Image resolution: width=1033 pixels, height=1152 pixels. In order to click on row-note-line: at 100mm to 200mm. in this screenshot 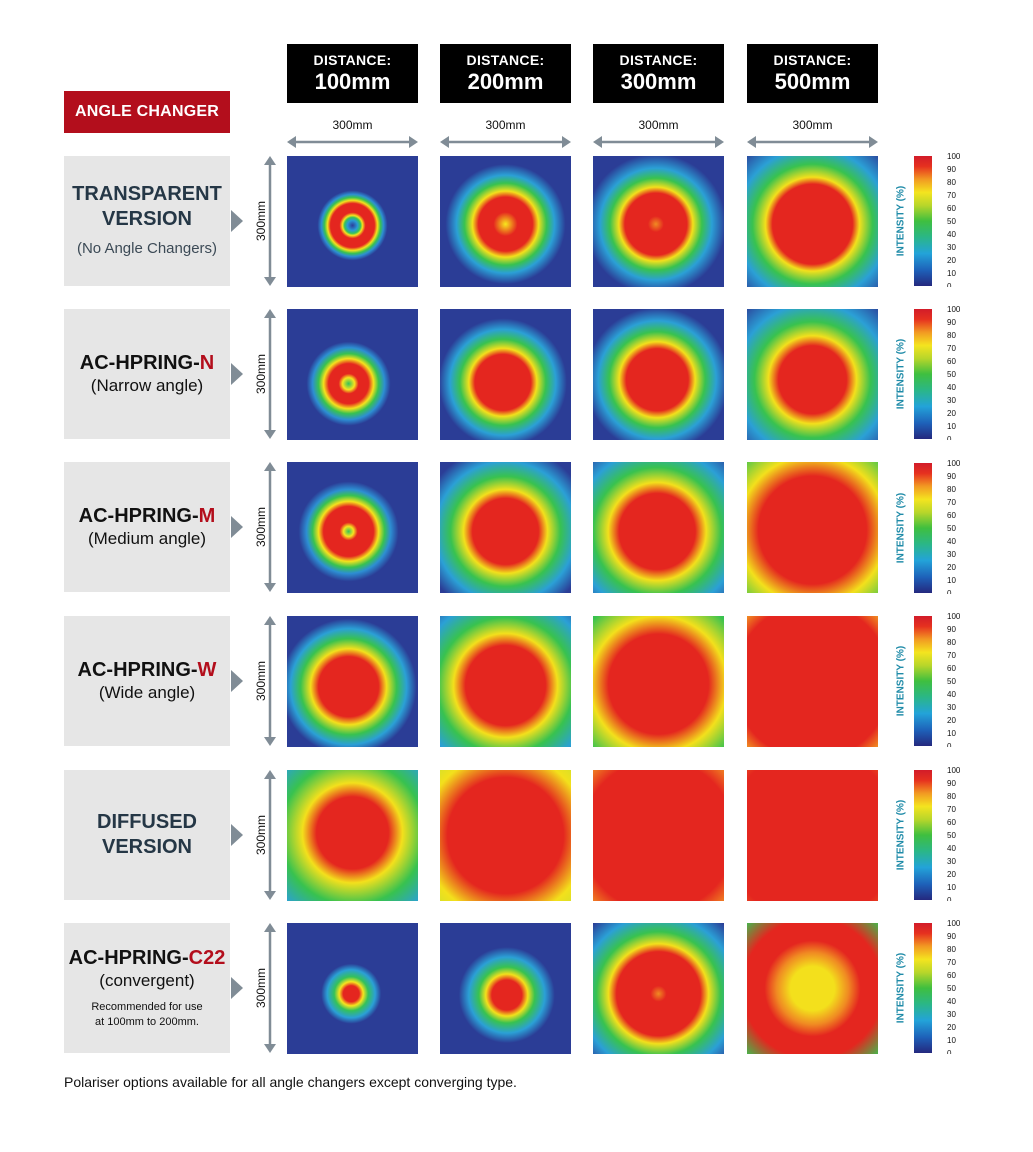, I will do `click(147, 1022)`.